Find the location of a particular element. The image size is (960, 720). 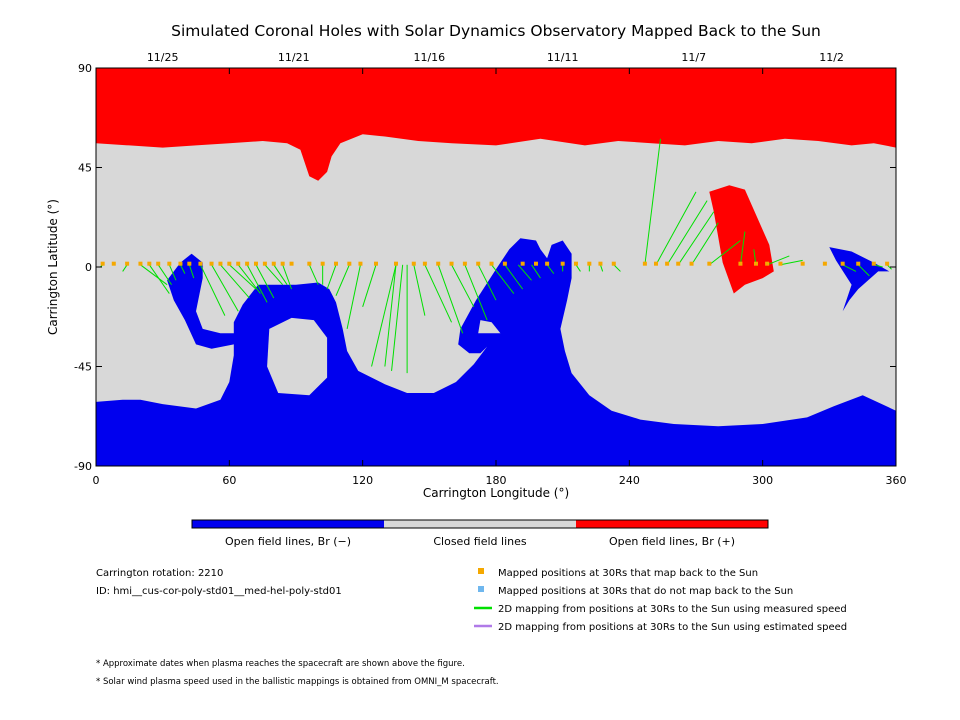

y-tick-label: 0 is located at coordinates (88, 267).